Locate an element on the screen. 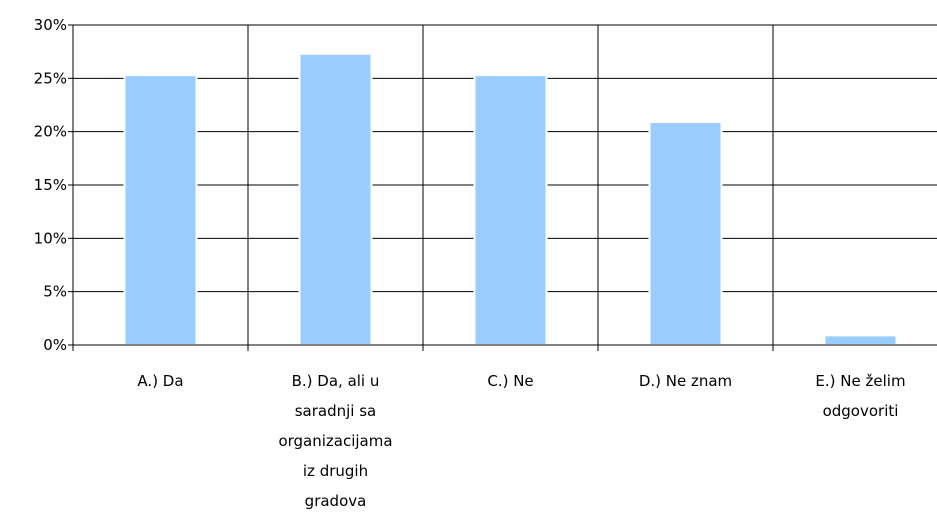 The width and height of the screenshot is (937, 530). x-category-label-line: A.) Da is located at coordinates (160, 381).